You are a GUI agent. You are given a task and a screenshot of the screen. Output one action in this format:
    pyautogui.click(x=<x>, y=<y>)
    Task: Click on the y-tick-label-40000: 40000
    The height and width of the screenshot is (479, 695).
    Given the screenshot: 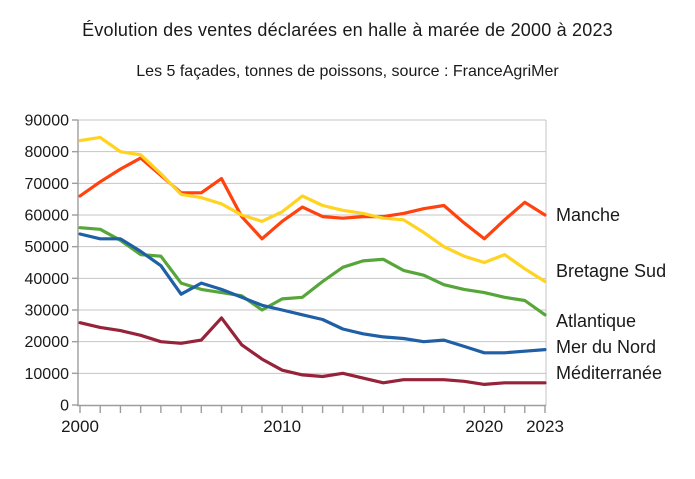 What is the action you would take?
    pyautogui.click(x=47, y=279)
    